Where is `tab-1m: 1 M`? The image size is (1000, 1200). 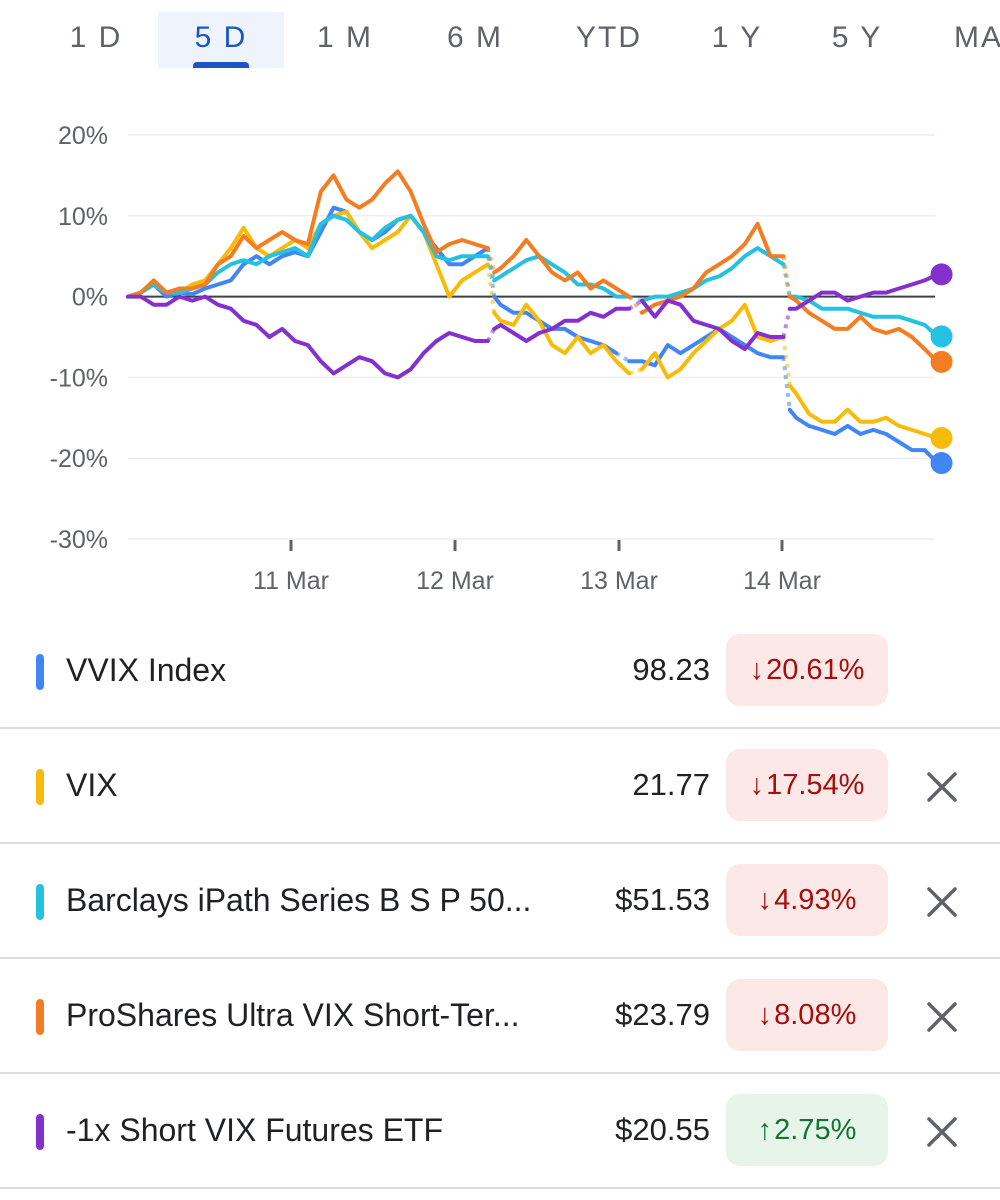 tab-1m: 1 M is located at coordinates (345, 40).